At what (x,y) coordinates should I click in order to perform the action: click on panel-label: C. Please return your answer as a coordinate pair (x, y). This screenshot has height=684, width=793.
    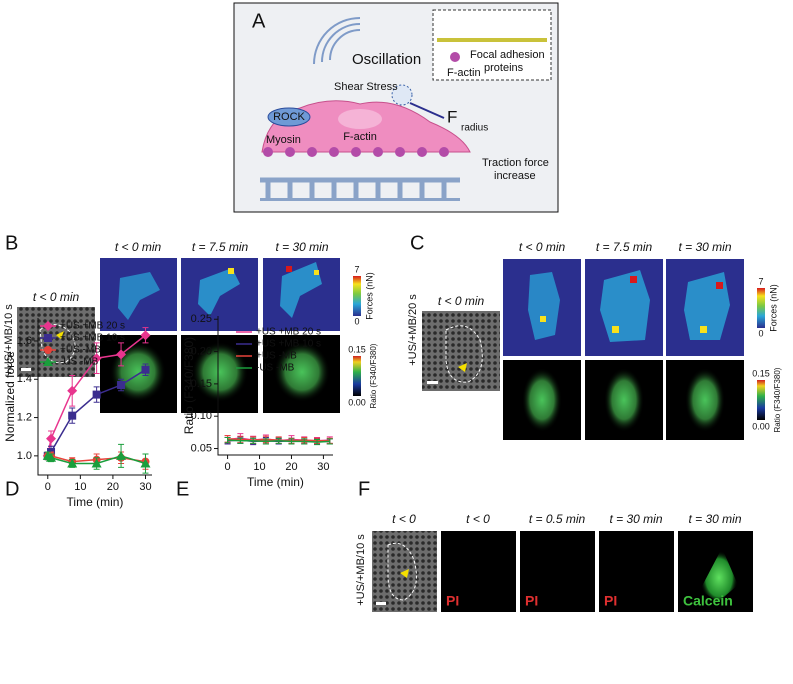
    Looking at the image, I should click on (417, 243).